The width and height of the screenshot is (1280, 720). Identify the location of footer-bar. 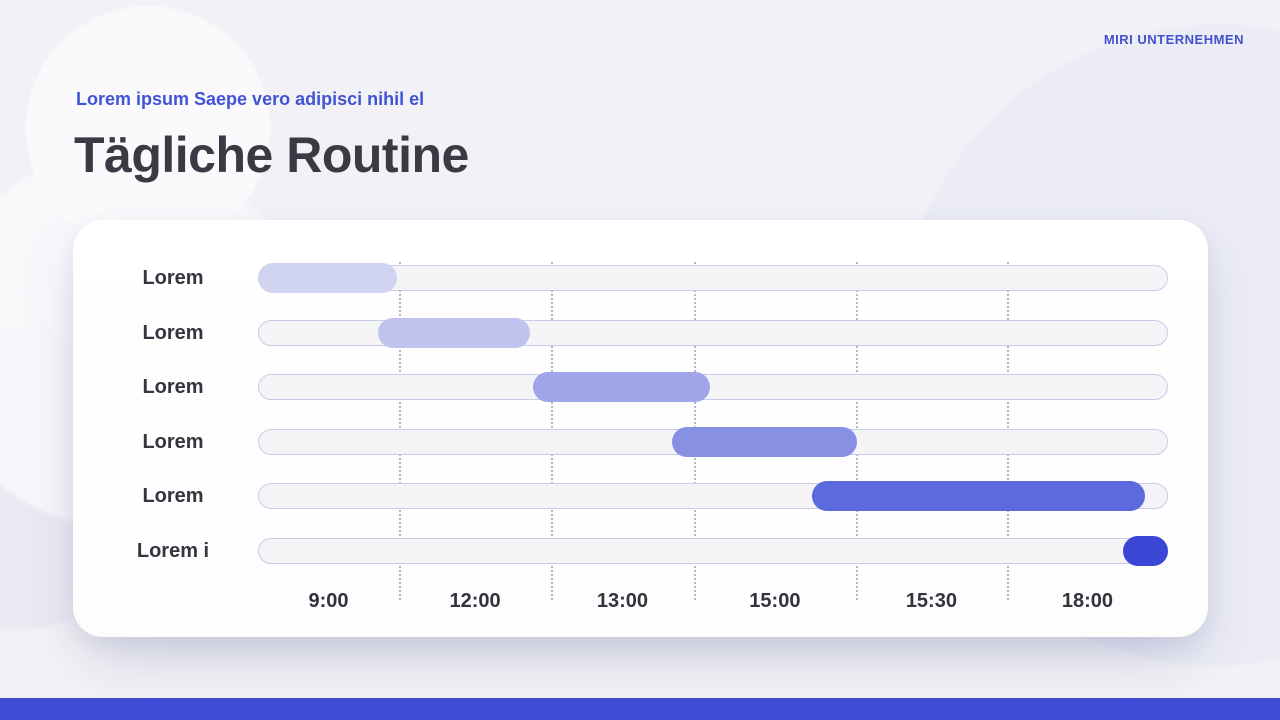
(640, 709).